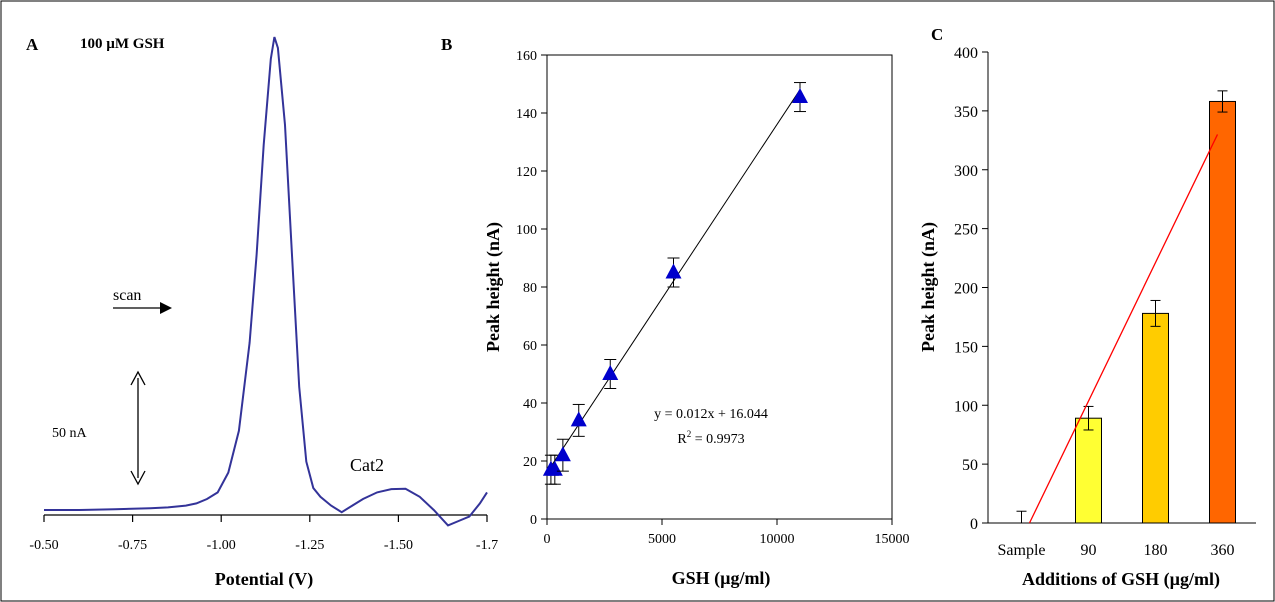 The image size is (1275, 602). Describe the element at coordinates (122, 44) in the screenshot. I see `panel-a-title: 100 µM GSH` at that location.